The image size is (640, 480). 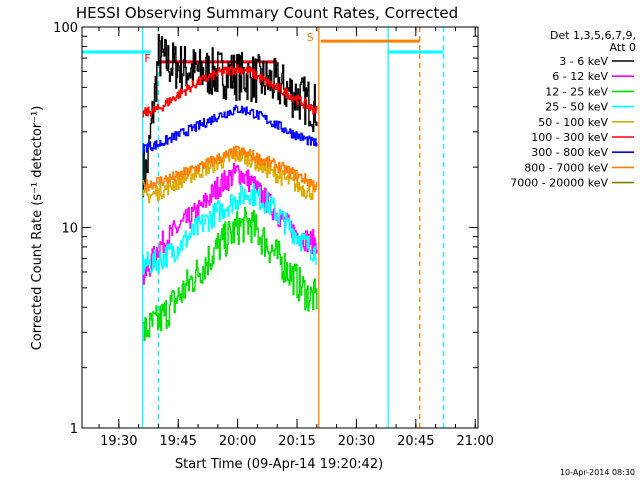 What do you see at coordinates (569, 152) in the screenshot?
I see `legend-entry-label: 300 - 800 keV` at bounding box center [569, 152].